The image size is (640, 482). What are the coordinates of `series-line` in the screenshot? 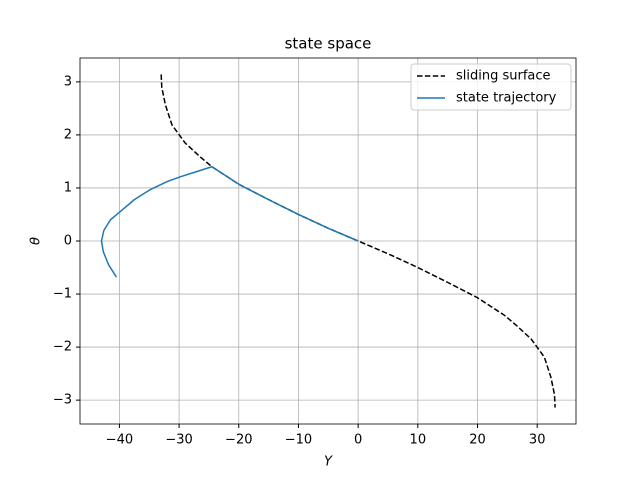 It's located at (229, 221).